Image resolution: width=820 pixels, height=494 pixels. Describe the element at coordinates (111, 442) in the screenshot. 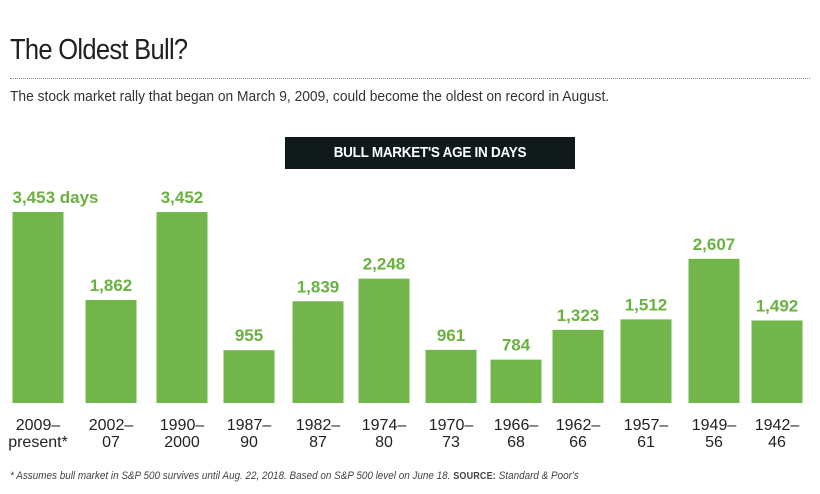

I see `category-label-1-1: 07` at that location.